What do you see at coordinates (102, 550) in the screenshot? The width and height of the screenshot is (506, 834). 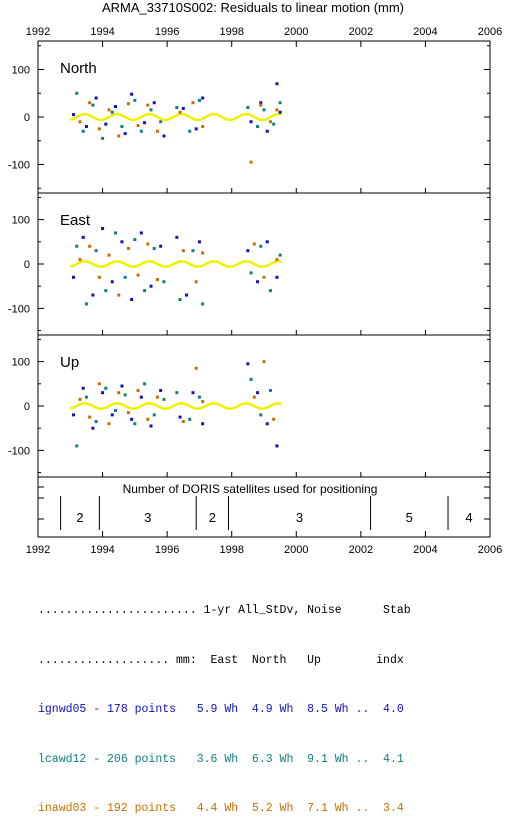 I see `bottom-tick-label: 1994` at bounding box center [102, 550].